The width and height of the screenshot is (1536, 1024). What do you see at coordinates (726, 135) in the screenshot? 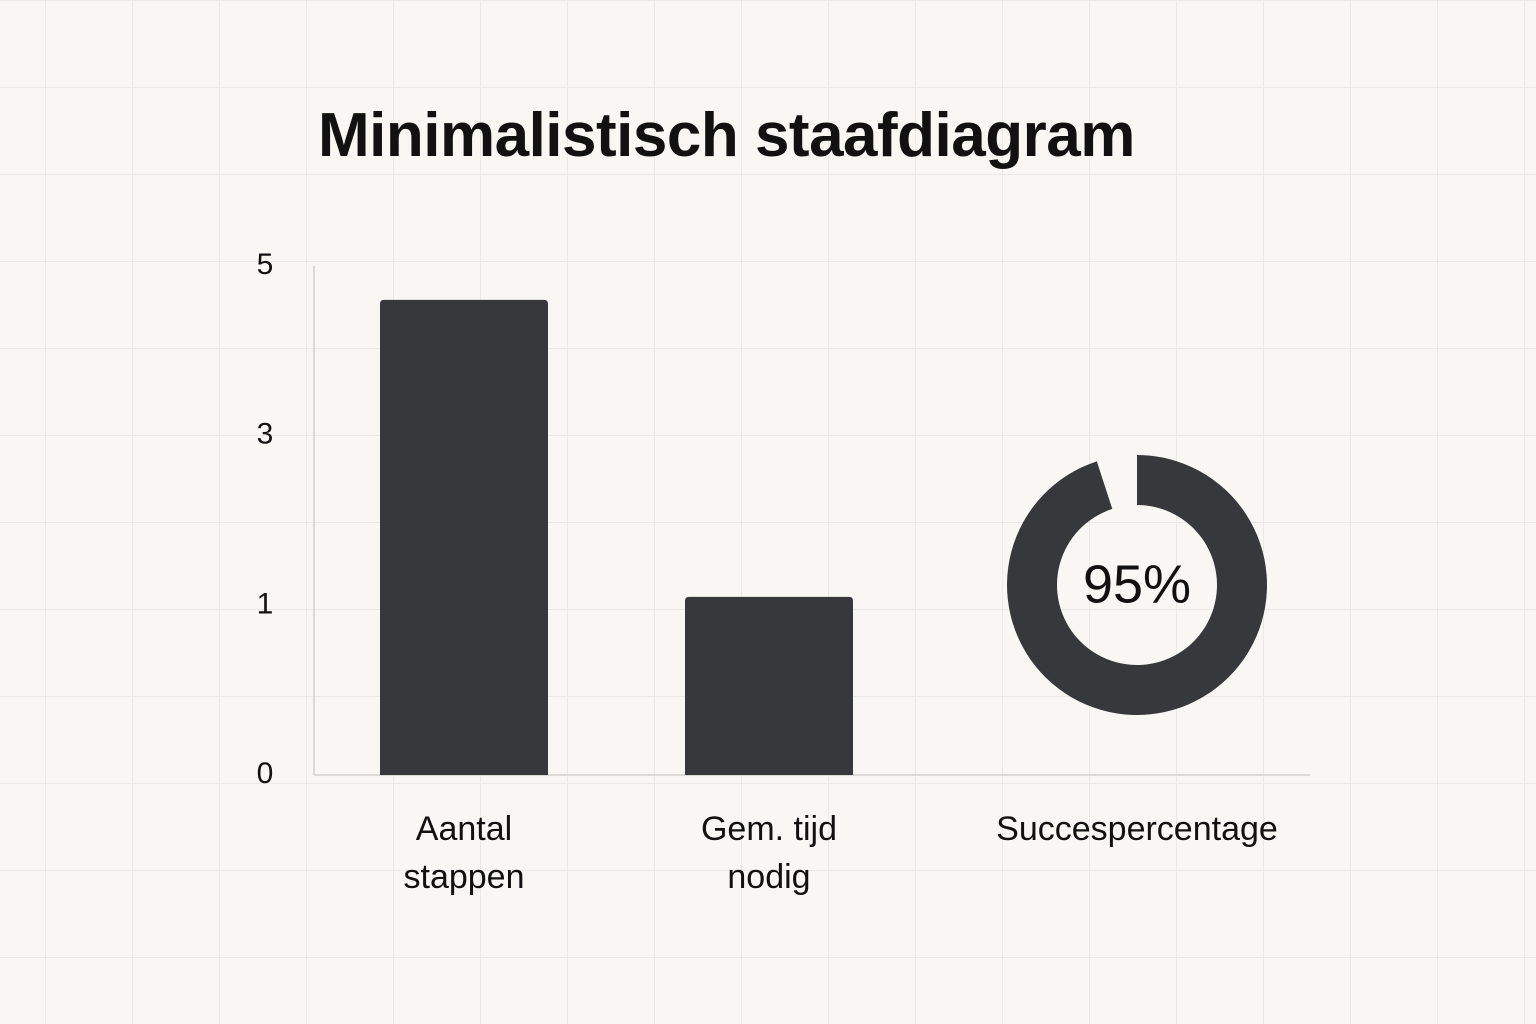
I see `chart-title: Minimalistisch staafdiagram` at bounding box center [726, 135].